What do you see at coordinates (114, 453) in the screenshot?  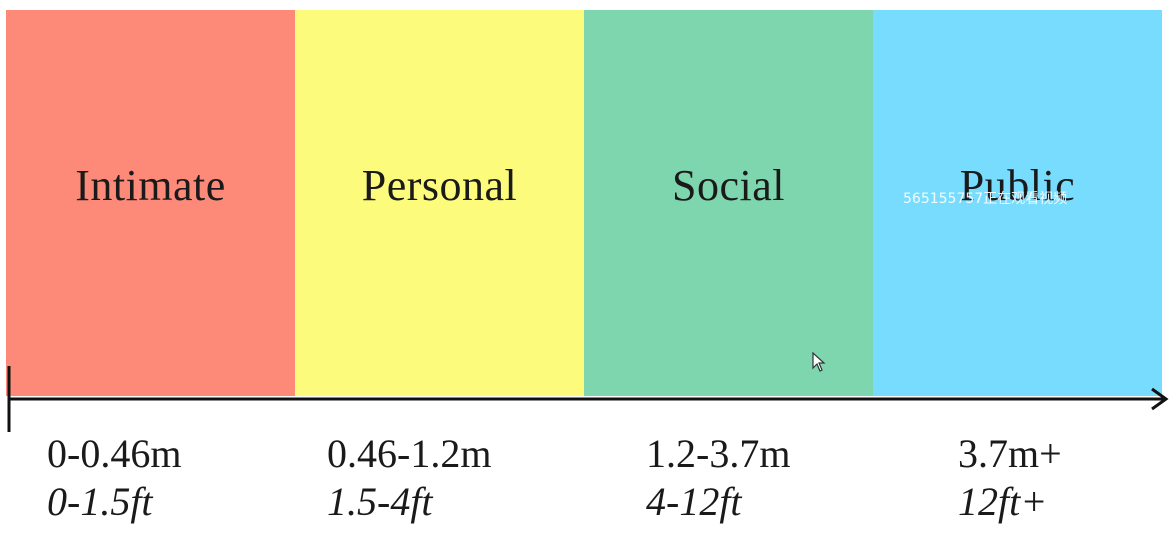 I see `range-intimate-meters: 0-0.46m` at bounding box center [114, 453].